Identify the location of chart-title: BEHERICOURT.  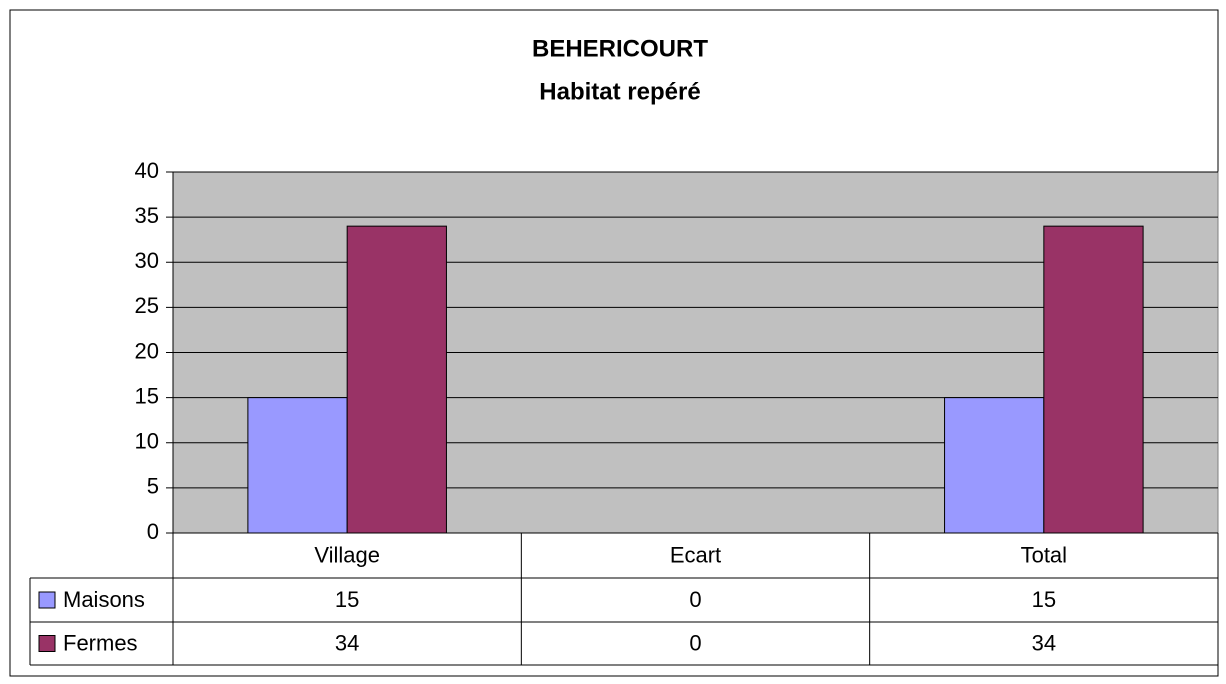
(620, 48).